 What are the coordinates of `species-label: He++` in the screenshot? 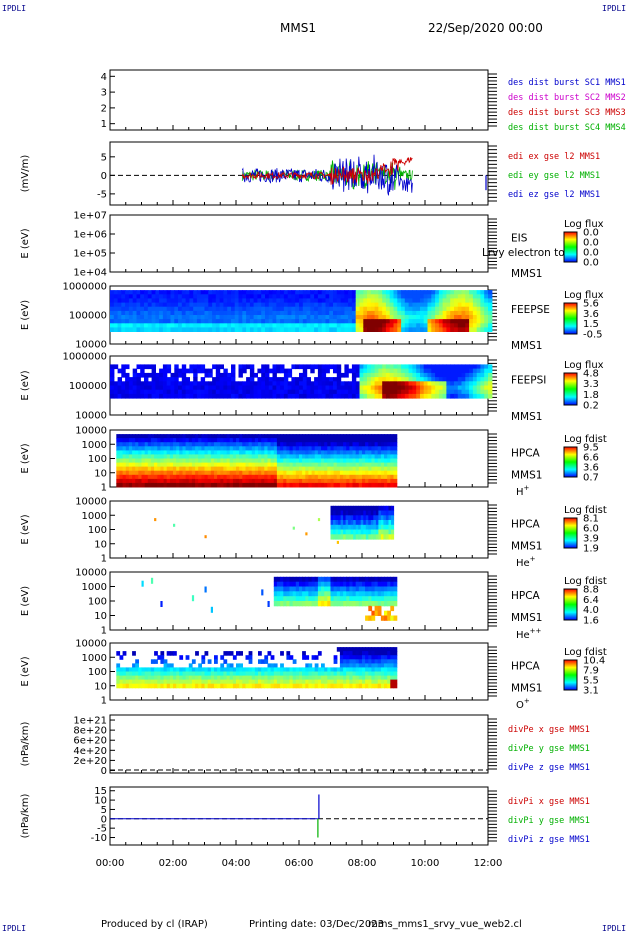 It's located at (529, 634).